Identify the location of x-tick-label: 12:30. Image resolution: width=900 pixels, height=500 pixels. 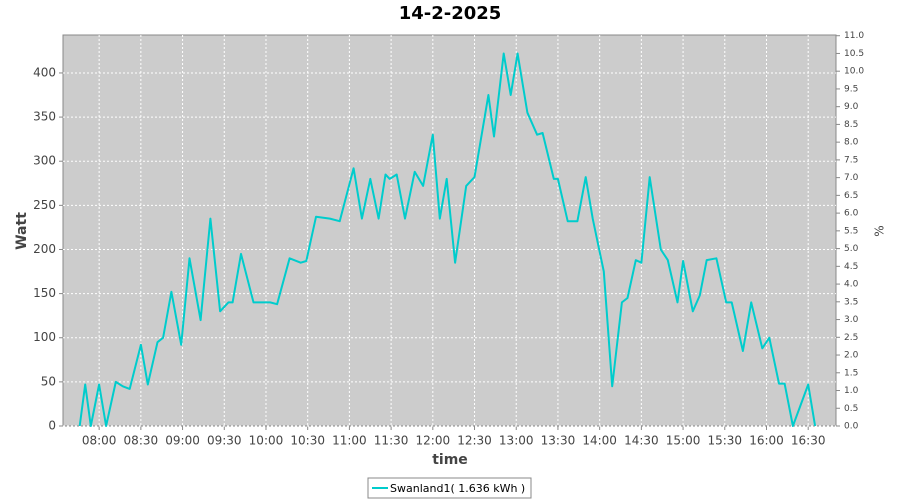
(474, 441).